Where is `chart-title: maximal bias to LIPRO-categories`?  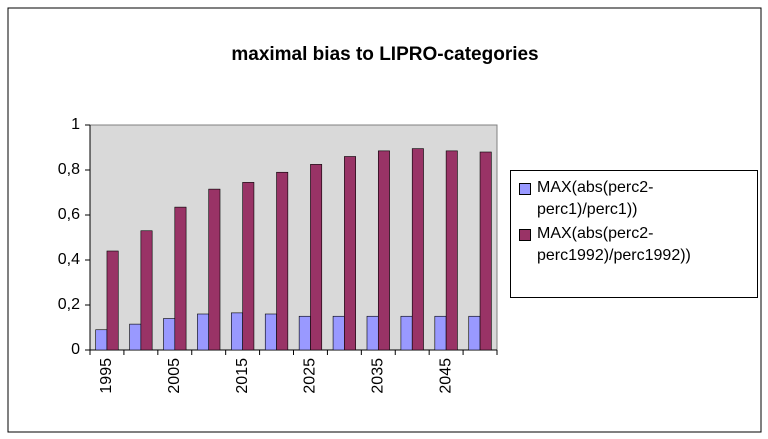
chart-title: maximal bias to LIPRO-categories is located at coordinates (384, 54).